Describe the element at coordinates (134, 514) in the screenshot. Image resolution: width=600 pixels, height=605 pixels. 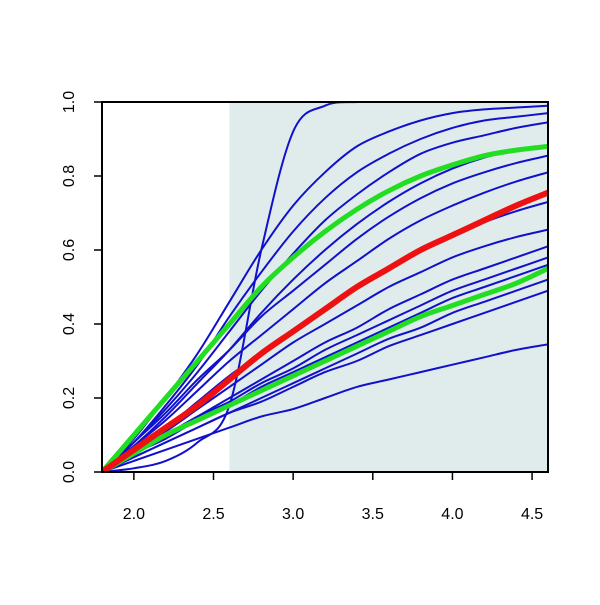
I see `x-tick-label-1: 2.0` at that location.